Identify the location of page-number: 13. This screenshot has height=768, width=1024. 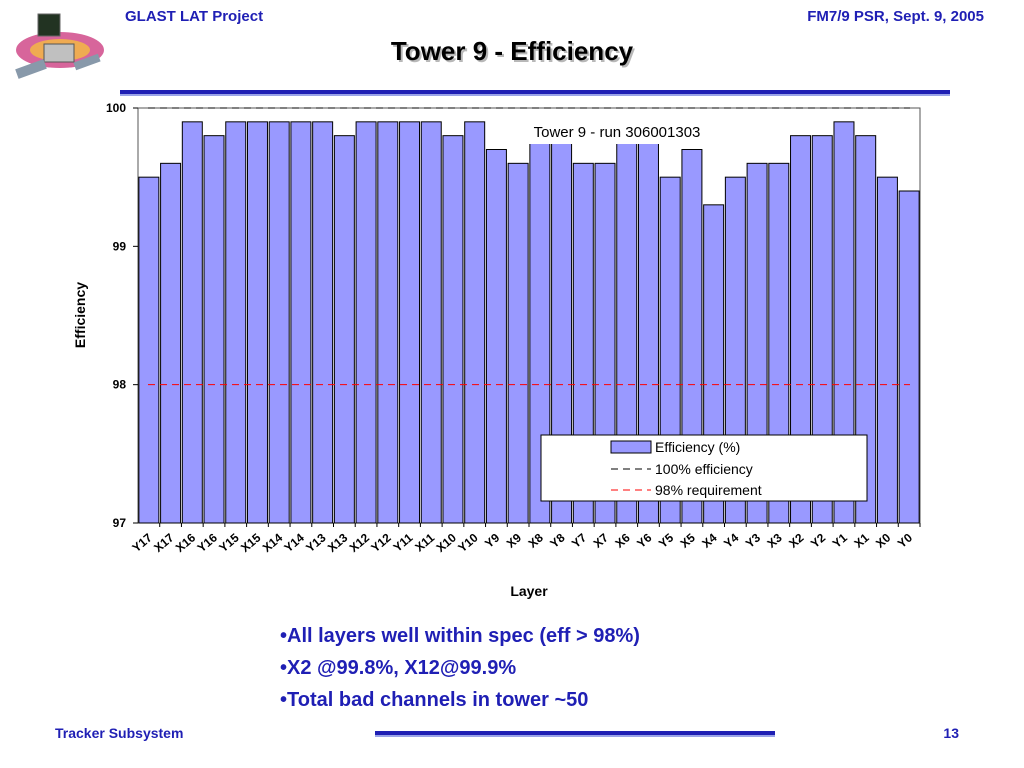
(951, 733).